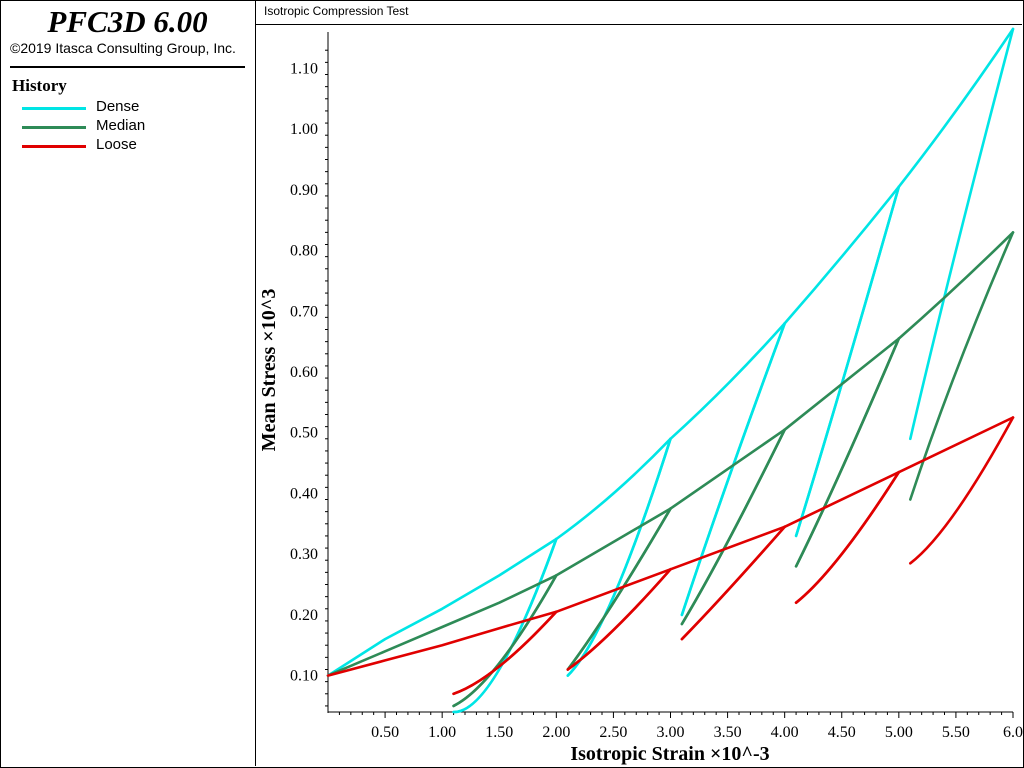 This screenshot has width=1024, height=768. Describe the element at coordinates (54, 146) in the screenshot. I see `legend-swatch-loose` at that location.